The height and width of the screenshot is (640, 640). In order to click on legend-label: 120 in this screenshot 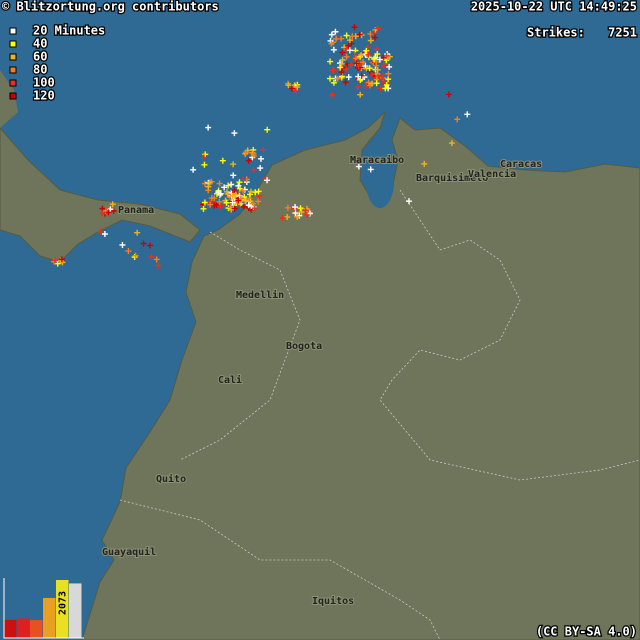, I will do `click(44, 96)`.